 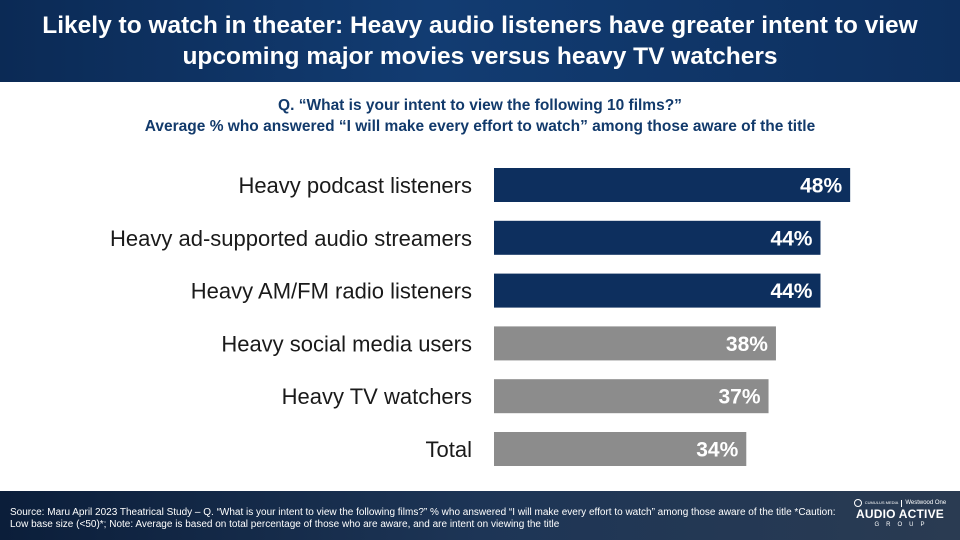 I want to click on logo-name: AUDIO ACTIVE, so click(x=900, y=514).